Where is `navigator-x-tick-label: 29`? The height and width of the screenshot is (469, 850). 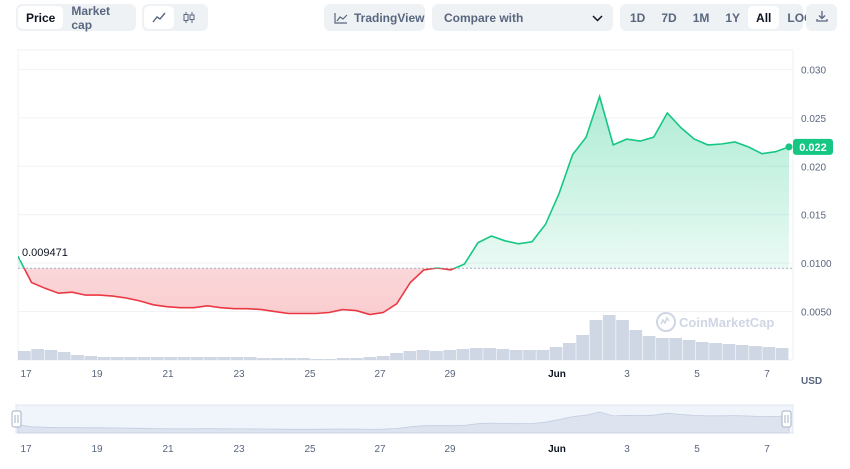
navigator-x-tick-label: 29 is located at coordinates (450, 449).